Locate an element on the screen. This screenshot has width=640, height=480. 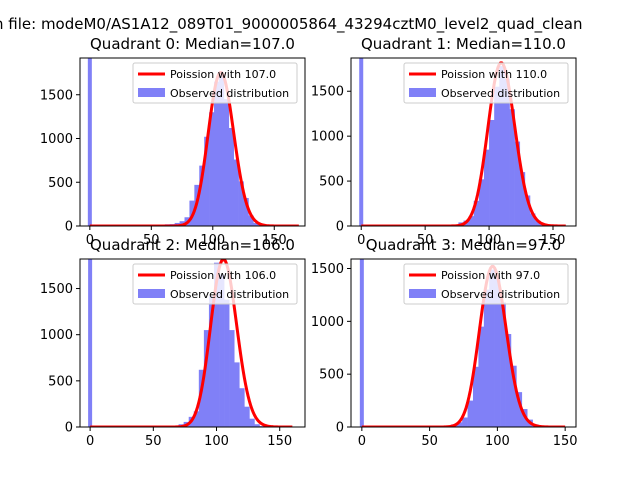
subplot-title: Quadrant 3: Median=97.0 is located at coordinates (463, 245).